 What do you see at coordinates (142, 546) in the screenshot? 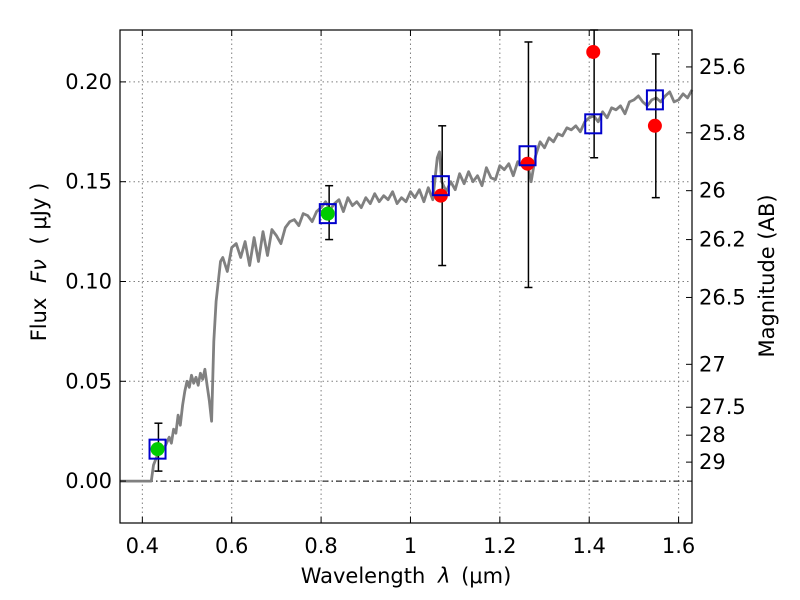
I see `x-tick-label: 0.4` at bounding box center [142, 546].